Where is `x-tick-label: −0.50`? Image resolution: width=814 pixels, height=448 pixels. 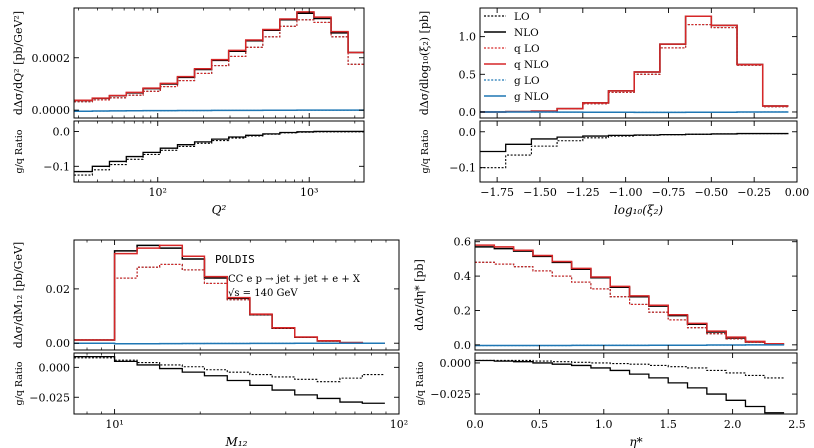
x-tick-label: −0.50 is located at coordinates (711, 192).